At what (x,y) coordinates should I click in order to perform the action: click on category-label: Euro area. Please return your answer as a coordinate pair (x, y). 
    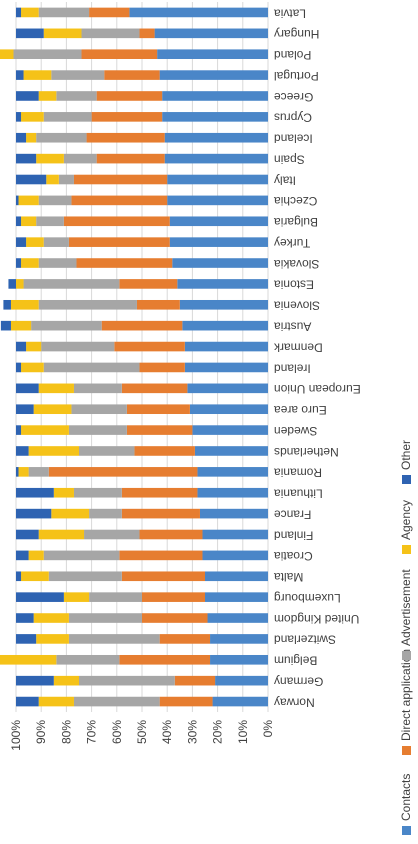
    Looking at the image, I should click on (300, 410).